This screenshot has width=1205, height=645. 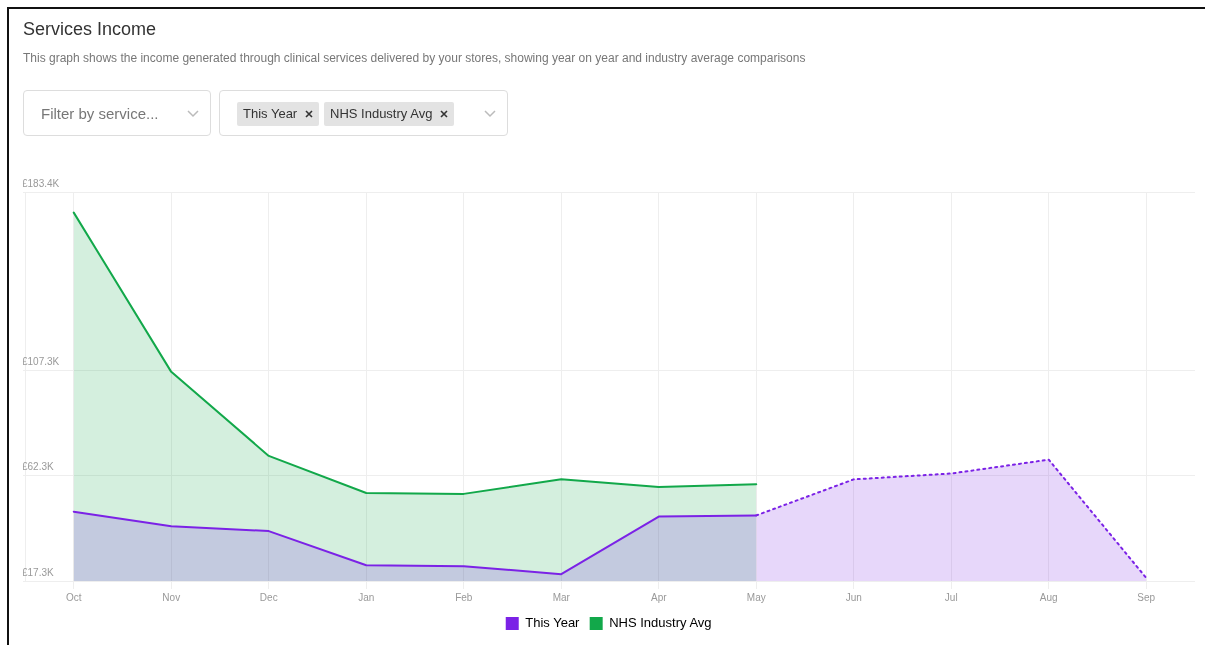 What do you see at coordinates (853, 597) in the screenshot?
I see `x-tick-label: Jun` at bounding box center [853, 597].